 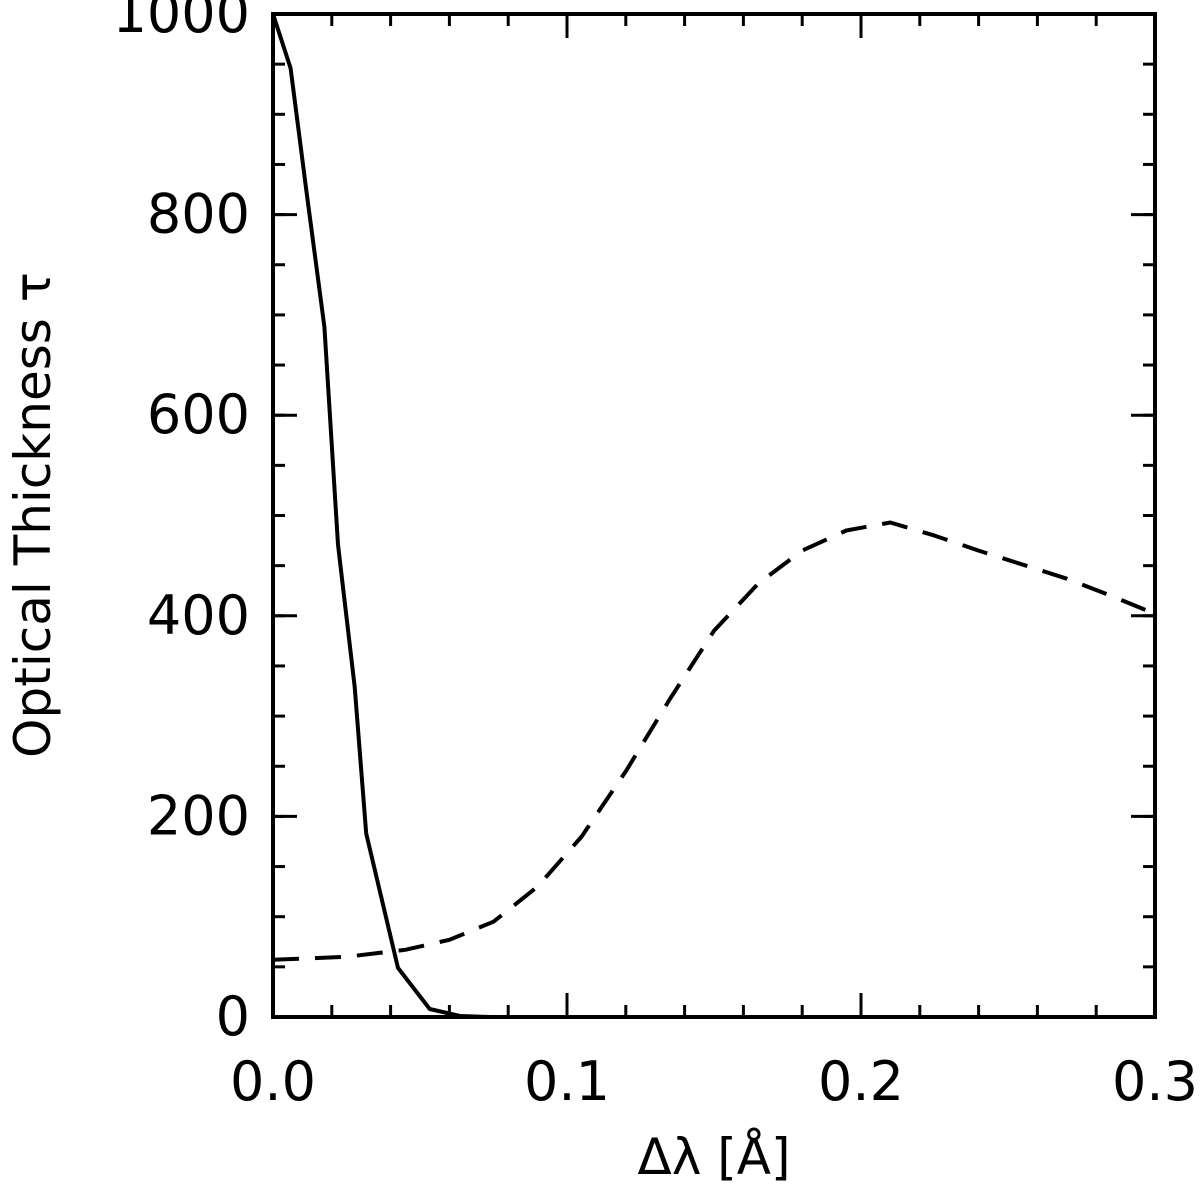 I want to click on y-axis-title: Optical Thickness τ, so click(x=33, y=515).